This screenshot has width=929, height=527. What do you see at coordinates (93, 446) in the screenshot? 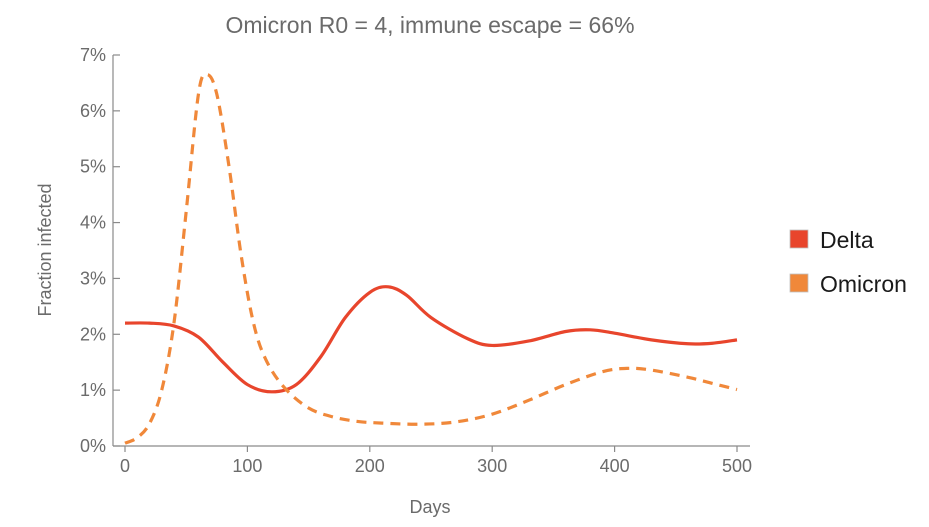
I see `y-tick-label: 0%` at bounding box center [93, 446].